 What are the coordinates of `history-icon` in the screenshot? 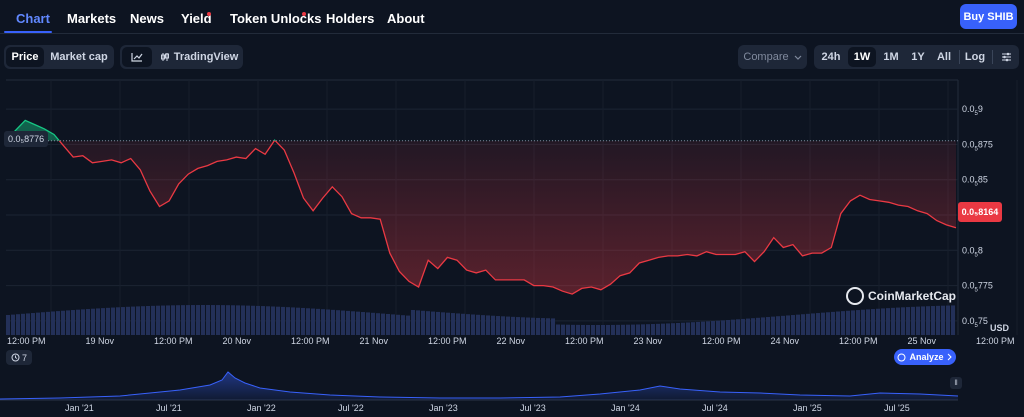 It's located at (15, 357).